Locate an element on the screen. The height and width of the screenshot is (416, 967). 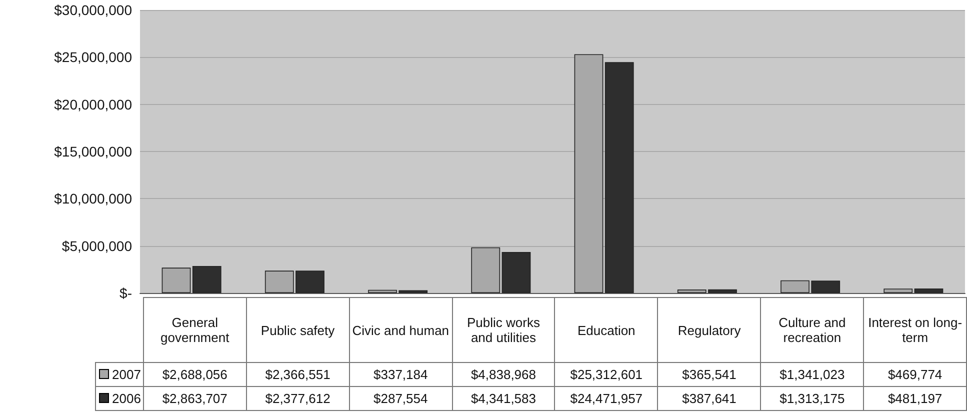
x-tick-label: Public works and utilities is located at coordinates (503, 330).